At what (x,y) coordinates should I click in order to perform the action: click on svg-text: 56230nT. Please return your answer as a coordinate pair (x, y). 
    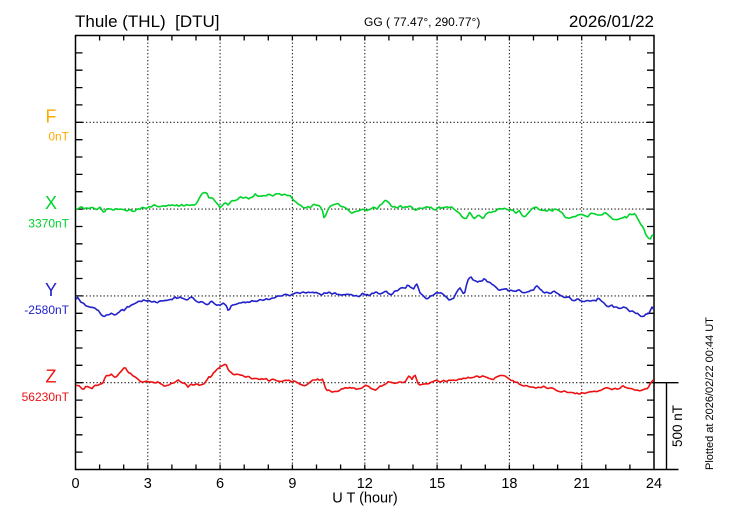
    Looking at the image, I should click on (46, 397).